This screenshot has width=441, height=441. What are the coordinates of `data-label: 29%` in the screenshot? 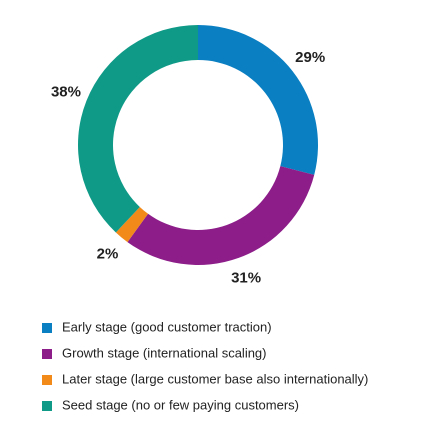 It's located at (310, 57).